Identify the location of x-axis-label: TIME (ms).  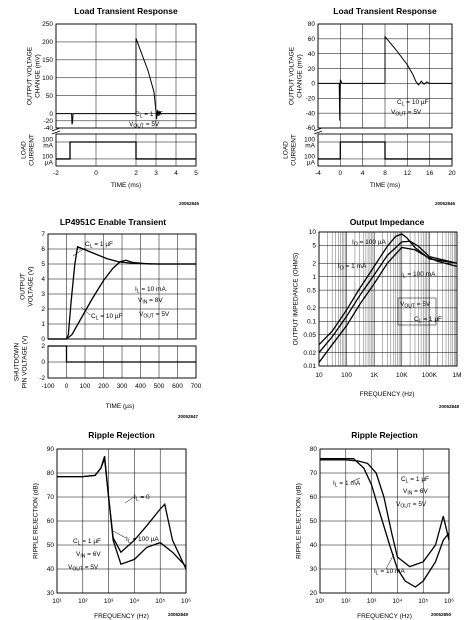
(385, 185).